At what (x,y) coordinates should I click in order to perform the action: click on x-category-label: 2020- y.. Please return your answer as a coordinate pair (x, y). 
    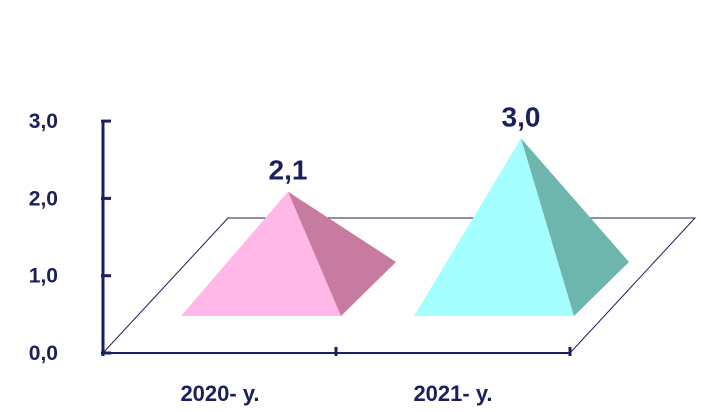
    Looking at the image, I should click on (219, 393).